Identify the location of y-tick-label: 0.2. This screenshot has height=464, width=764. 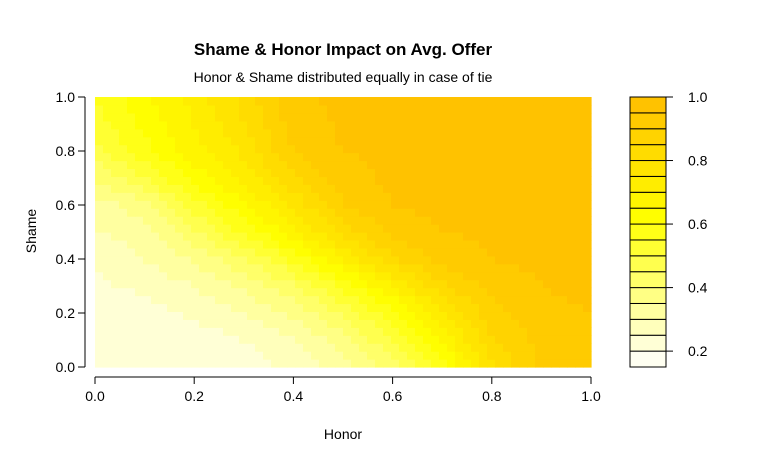
(66, 313).